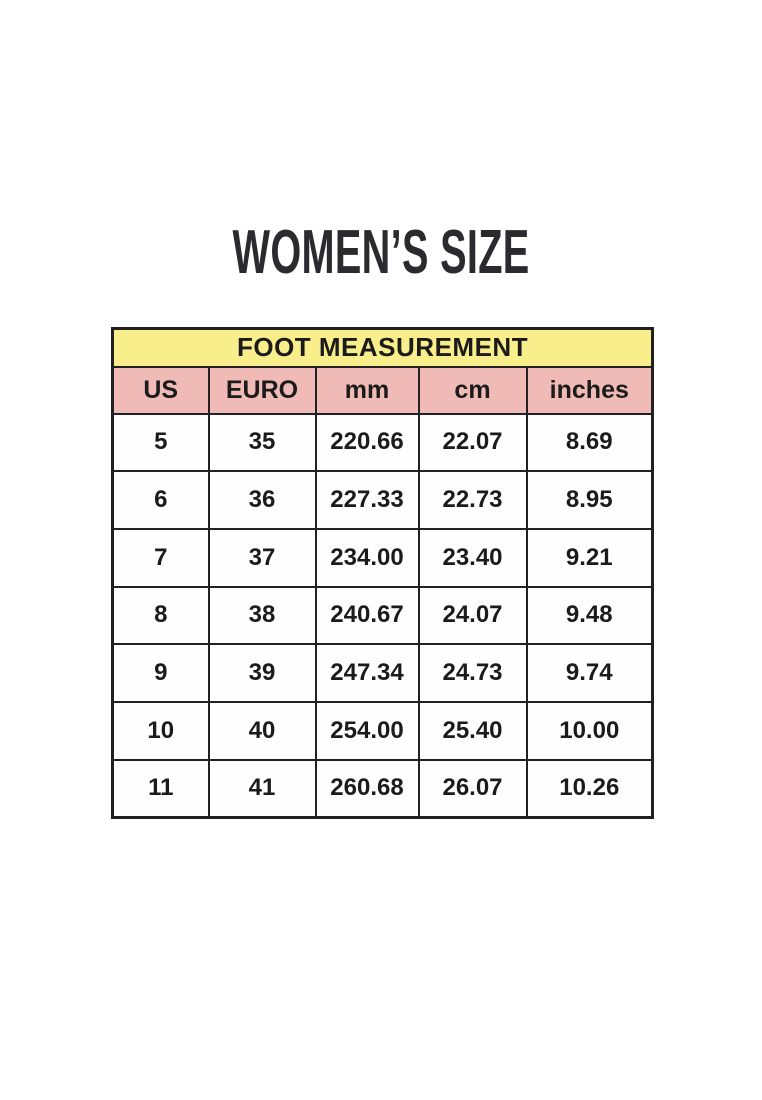  Describe the element at coordinates (472, 500) in the screenshot. I see `cell-cm: 22.73` at that location.